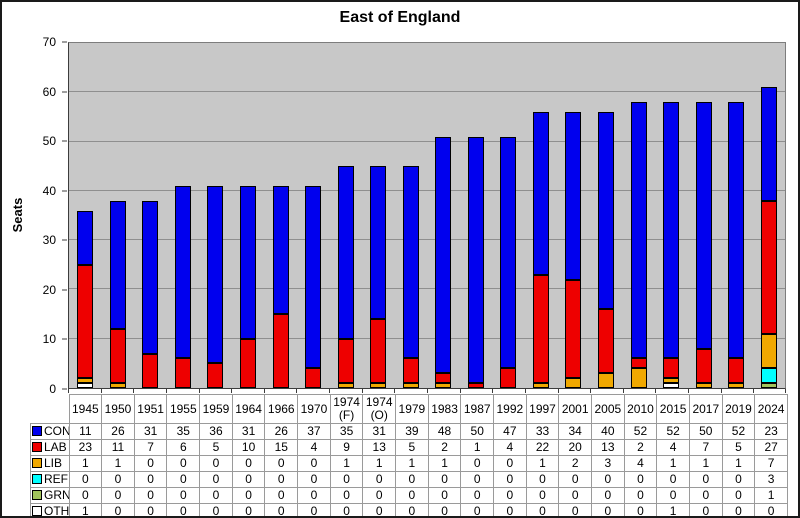 The height and width of the screenshot is (518, 800). Describe the element at coordinates (738, 447) in the screenshot. I see `value-lab-2019: 5` at that location.